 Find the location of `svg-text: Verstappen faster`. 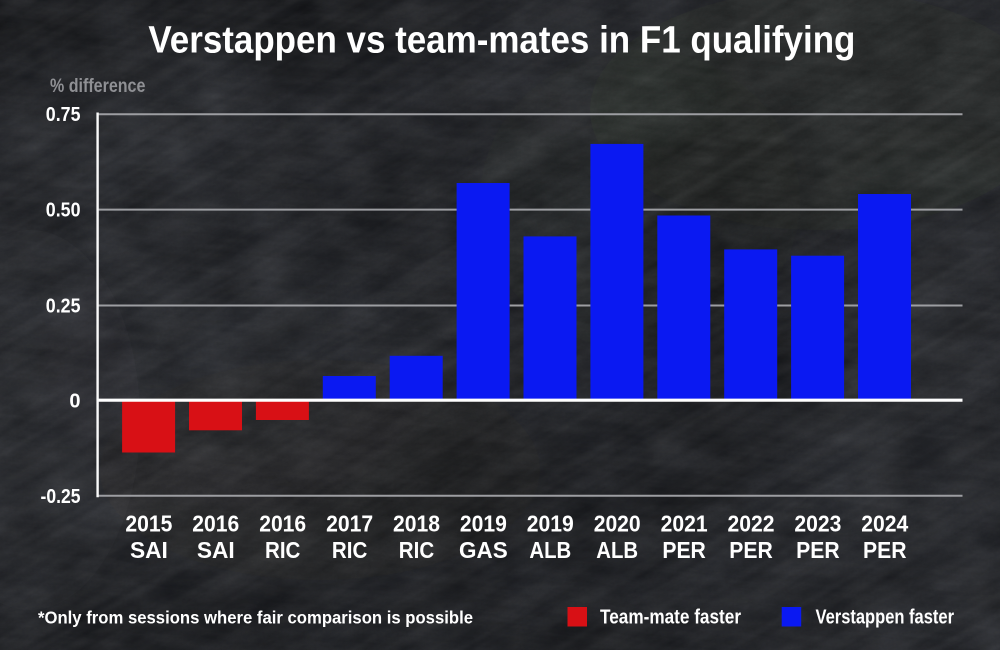

svg-text: Verstappen faster is located at coordinates (885, 618).